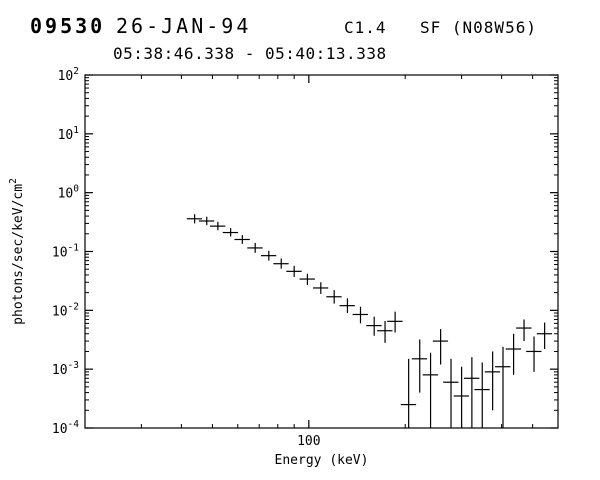  I want to click on flare-date: 26-JAN-94, so click(184, 26).